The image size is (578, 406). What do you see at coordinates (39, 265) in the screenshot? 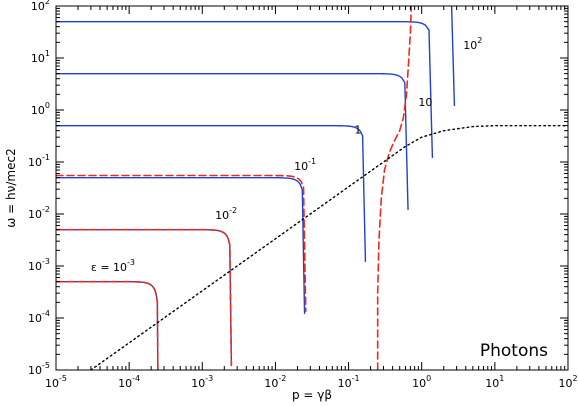
I see `y-tick-label: 10⁻³` at bounding box center [39, 265].